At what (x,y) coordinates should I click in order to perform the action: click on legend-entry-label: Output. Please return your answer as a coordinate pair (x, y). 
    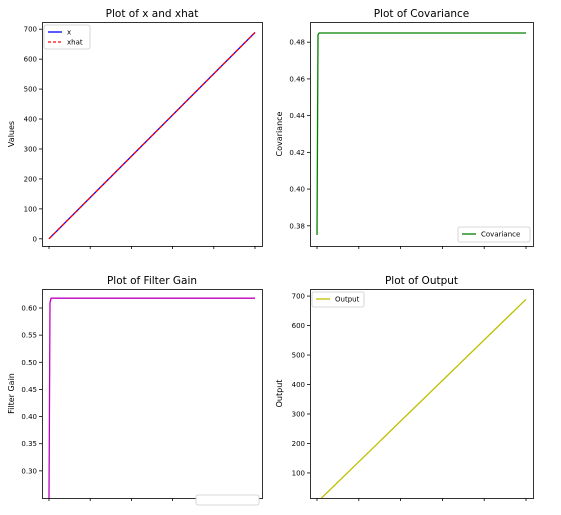
    Looking at the image, I should click on (347, 300).